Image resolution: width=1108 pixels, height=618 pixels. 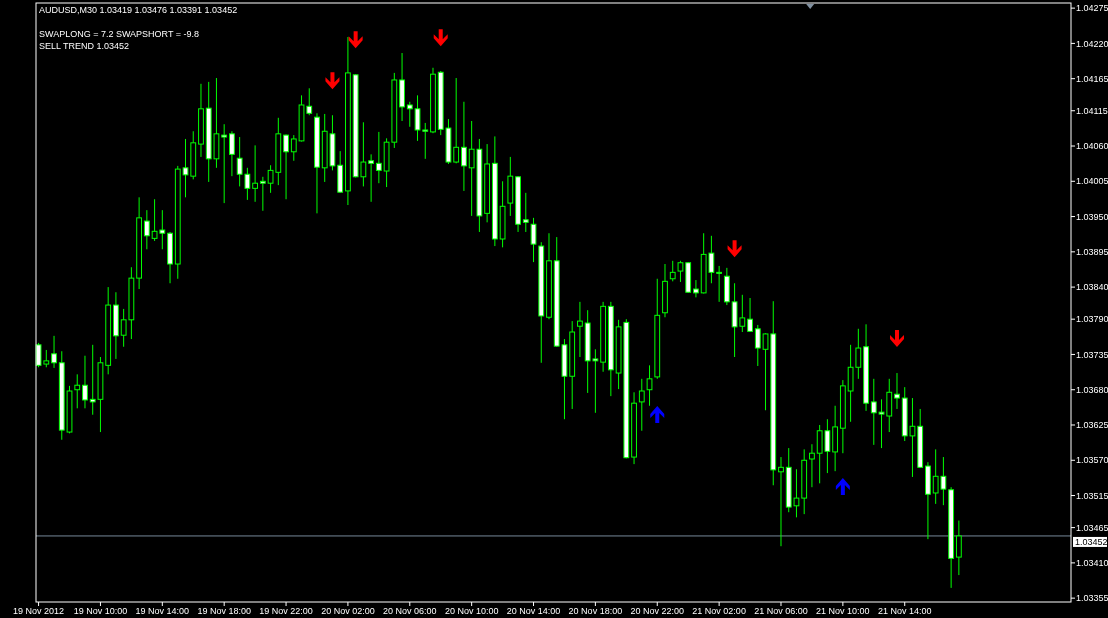 I want to click on x-tick-label: 19 Nov 2012, so click(x=39, y=611).